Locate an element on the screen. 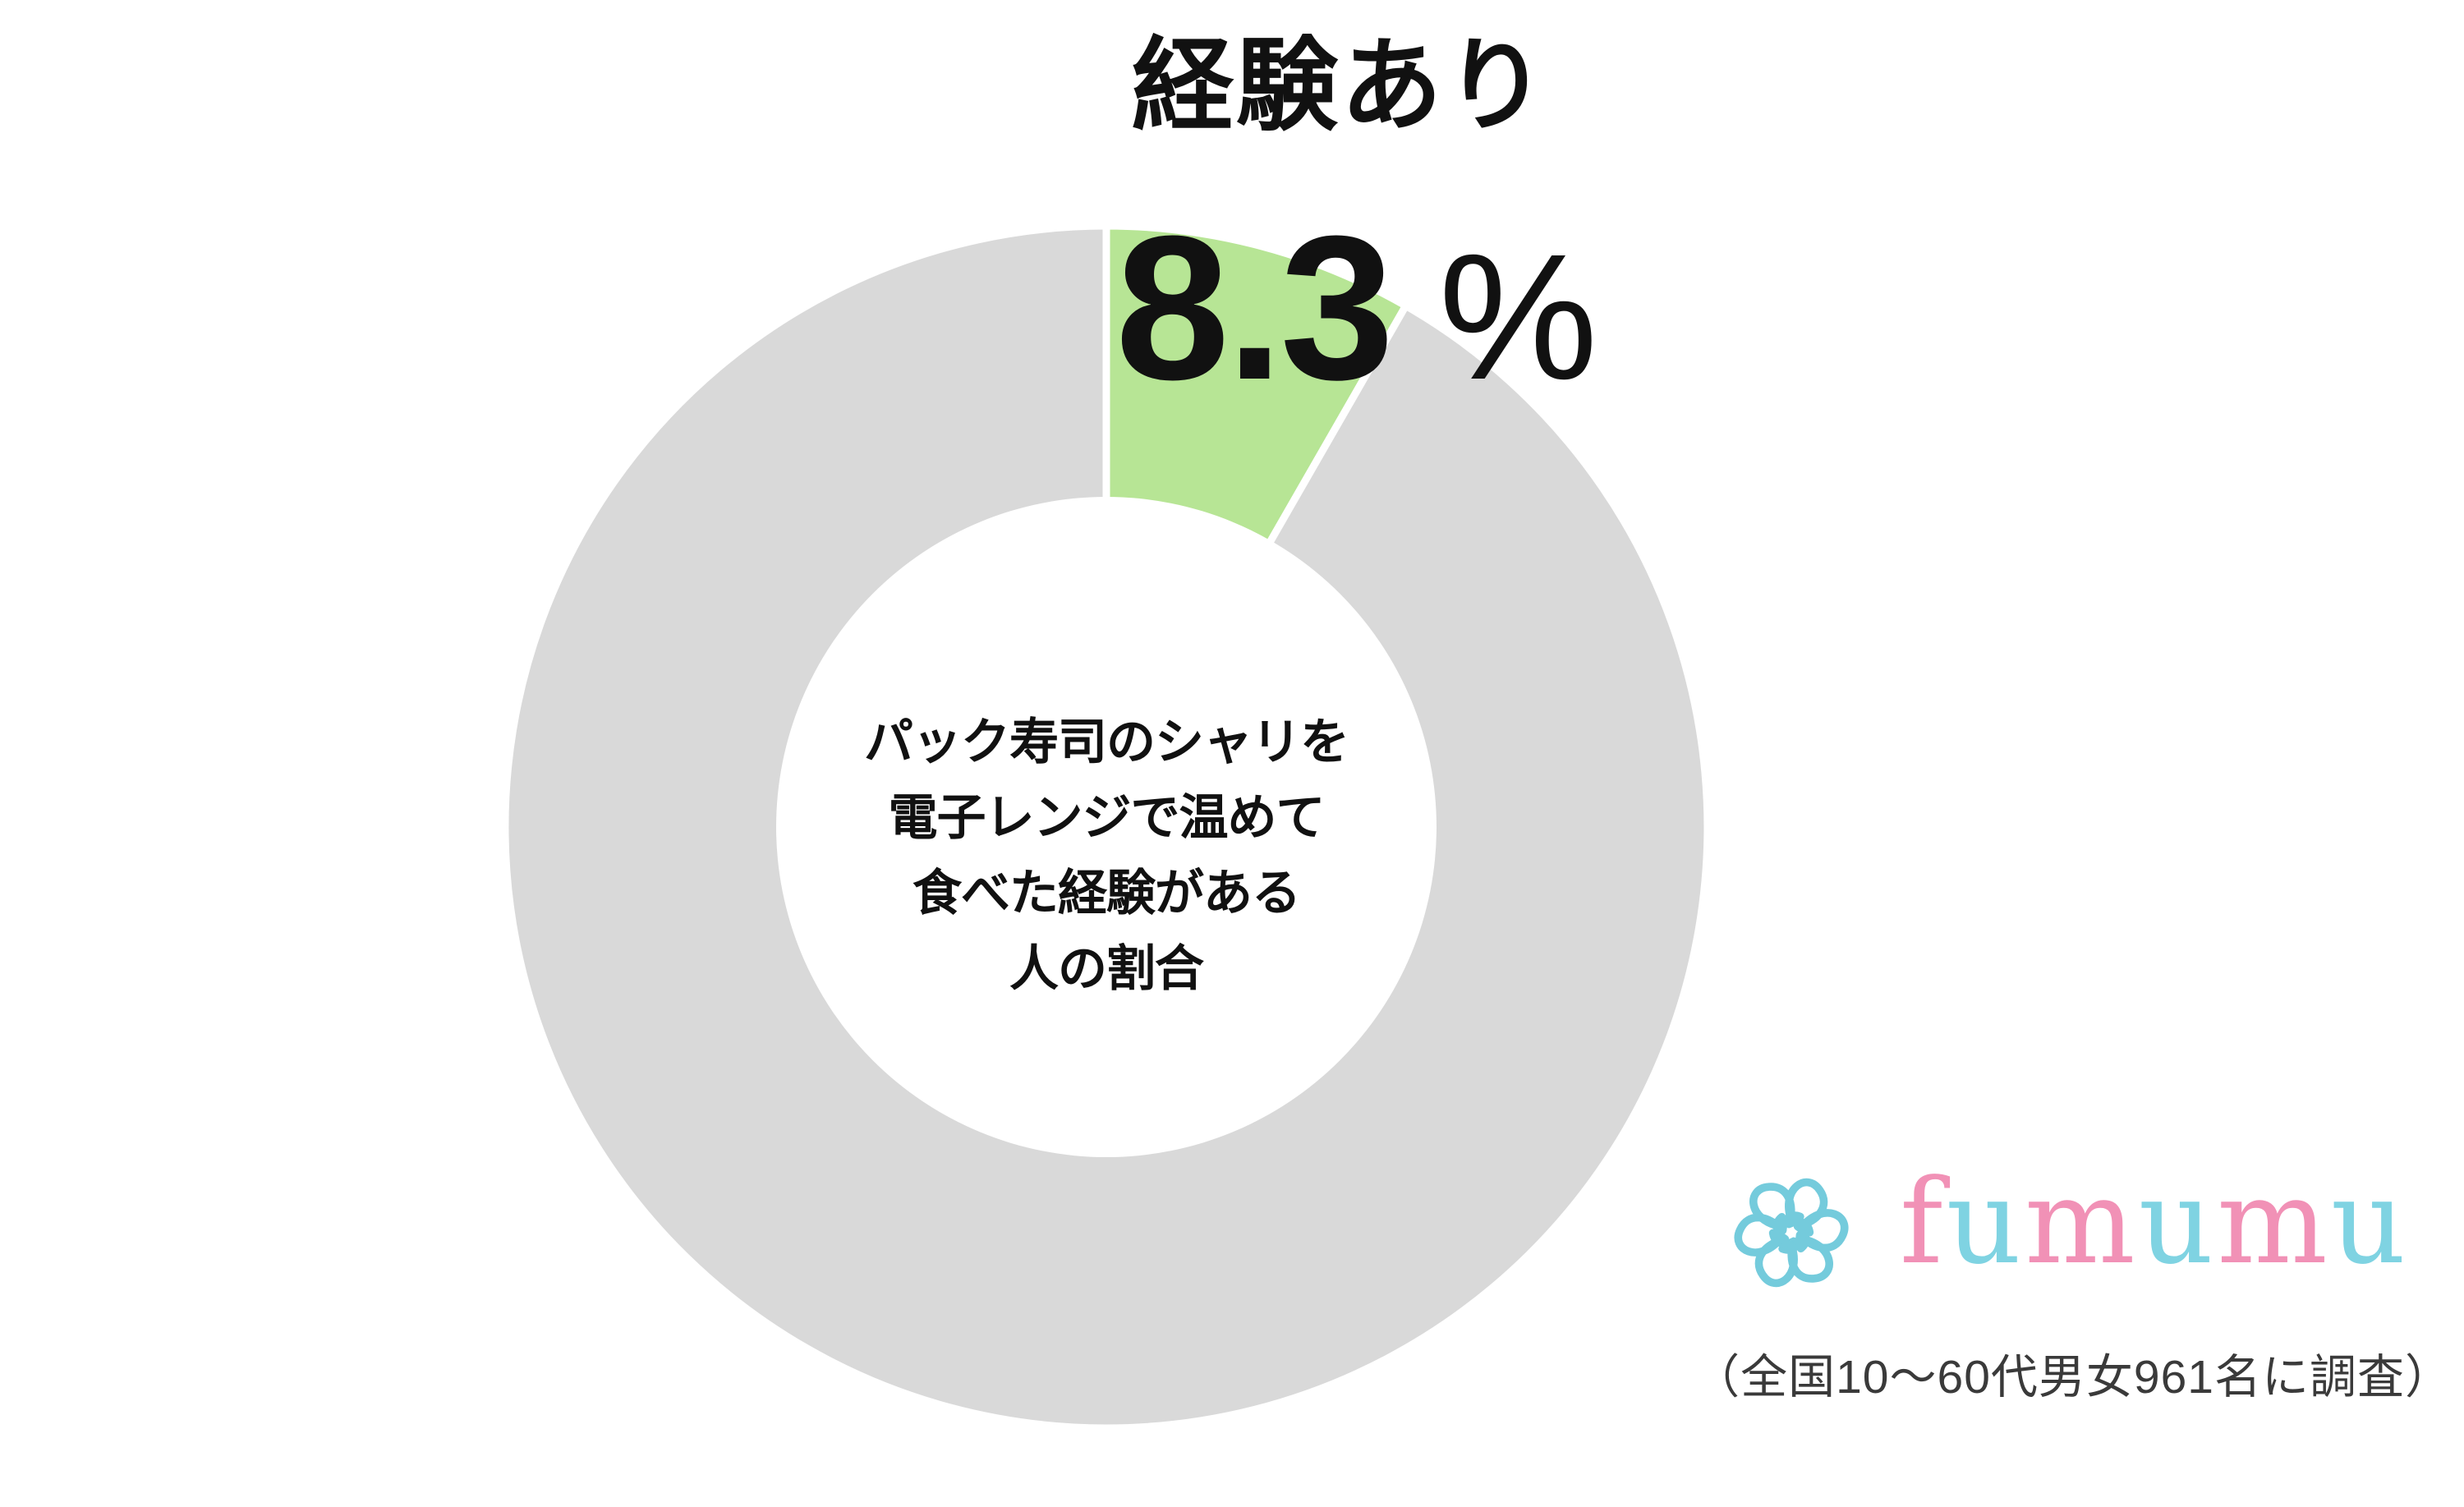  center-label-line-4: 人の割合 is located at coordinates (1106, 969).